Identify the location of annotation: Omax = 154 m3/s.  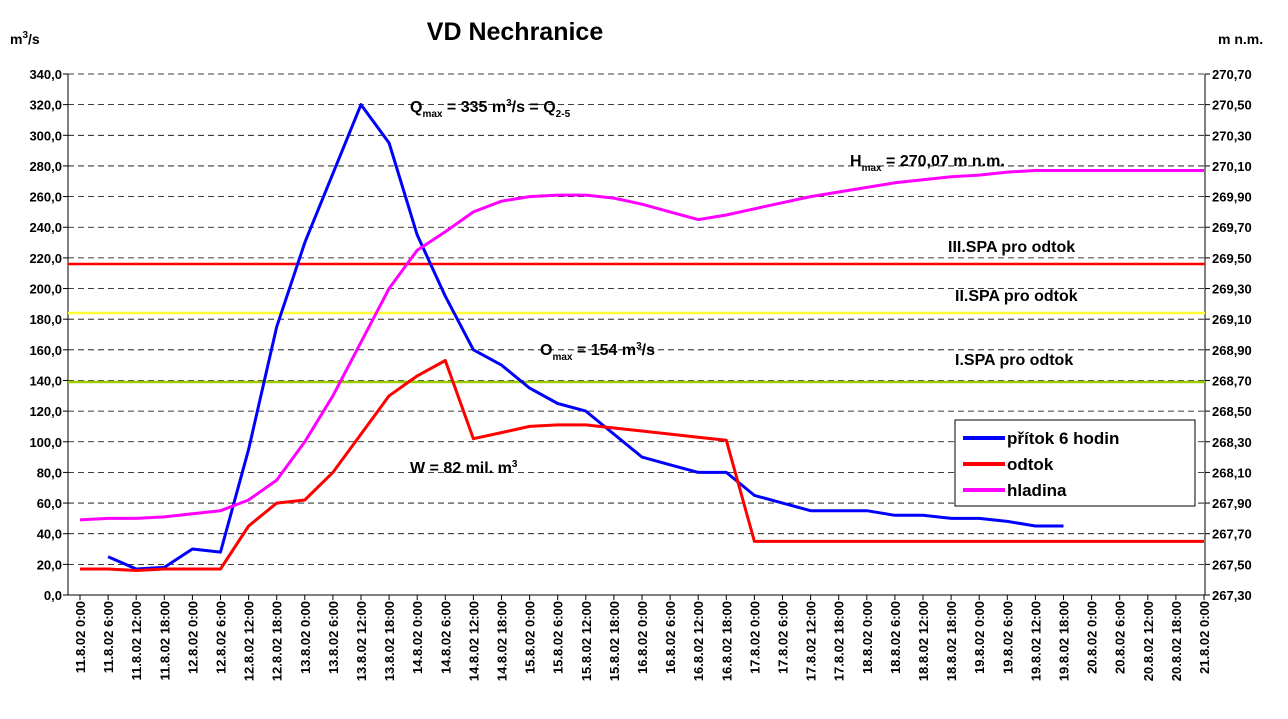
(597, 352).